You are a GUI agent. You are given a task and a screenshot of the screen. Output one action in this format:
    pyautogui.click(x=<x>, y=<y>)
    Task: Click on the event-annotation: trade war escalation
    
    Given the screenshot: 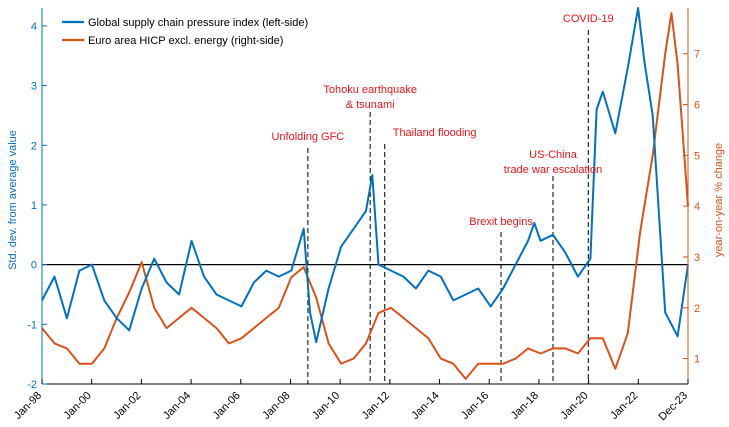 What is the action you would take?
    pyautogui.click(x=553, y=170)
    